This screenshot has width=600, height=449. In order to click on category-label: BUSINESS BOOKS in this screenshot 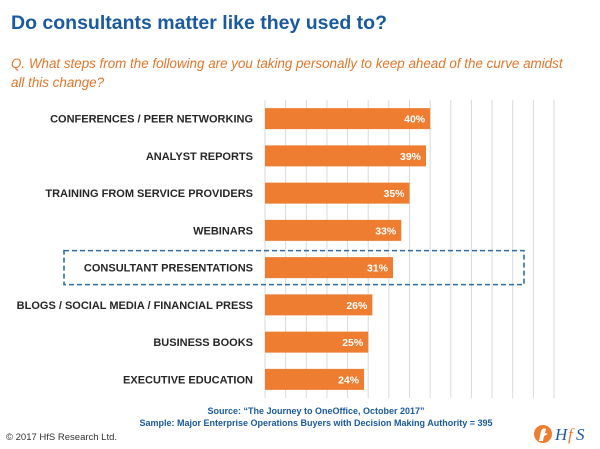, I will do `click(203, 343)`.